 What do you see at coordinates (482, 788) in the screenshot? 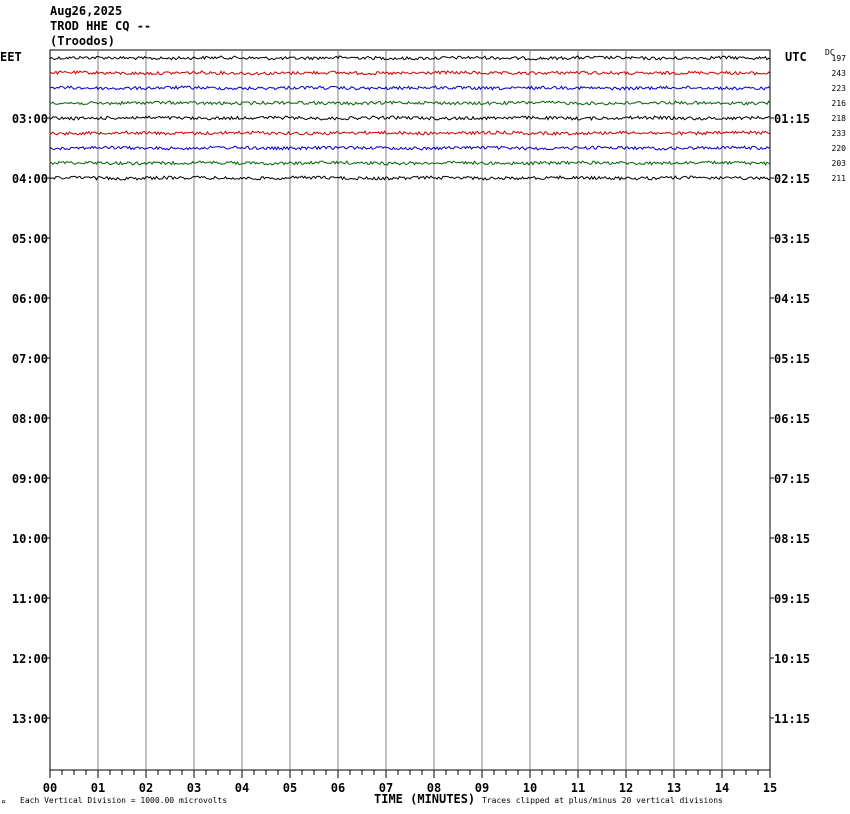
I see `x-tick-label: 09` at bounding box center [482, 788].